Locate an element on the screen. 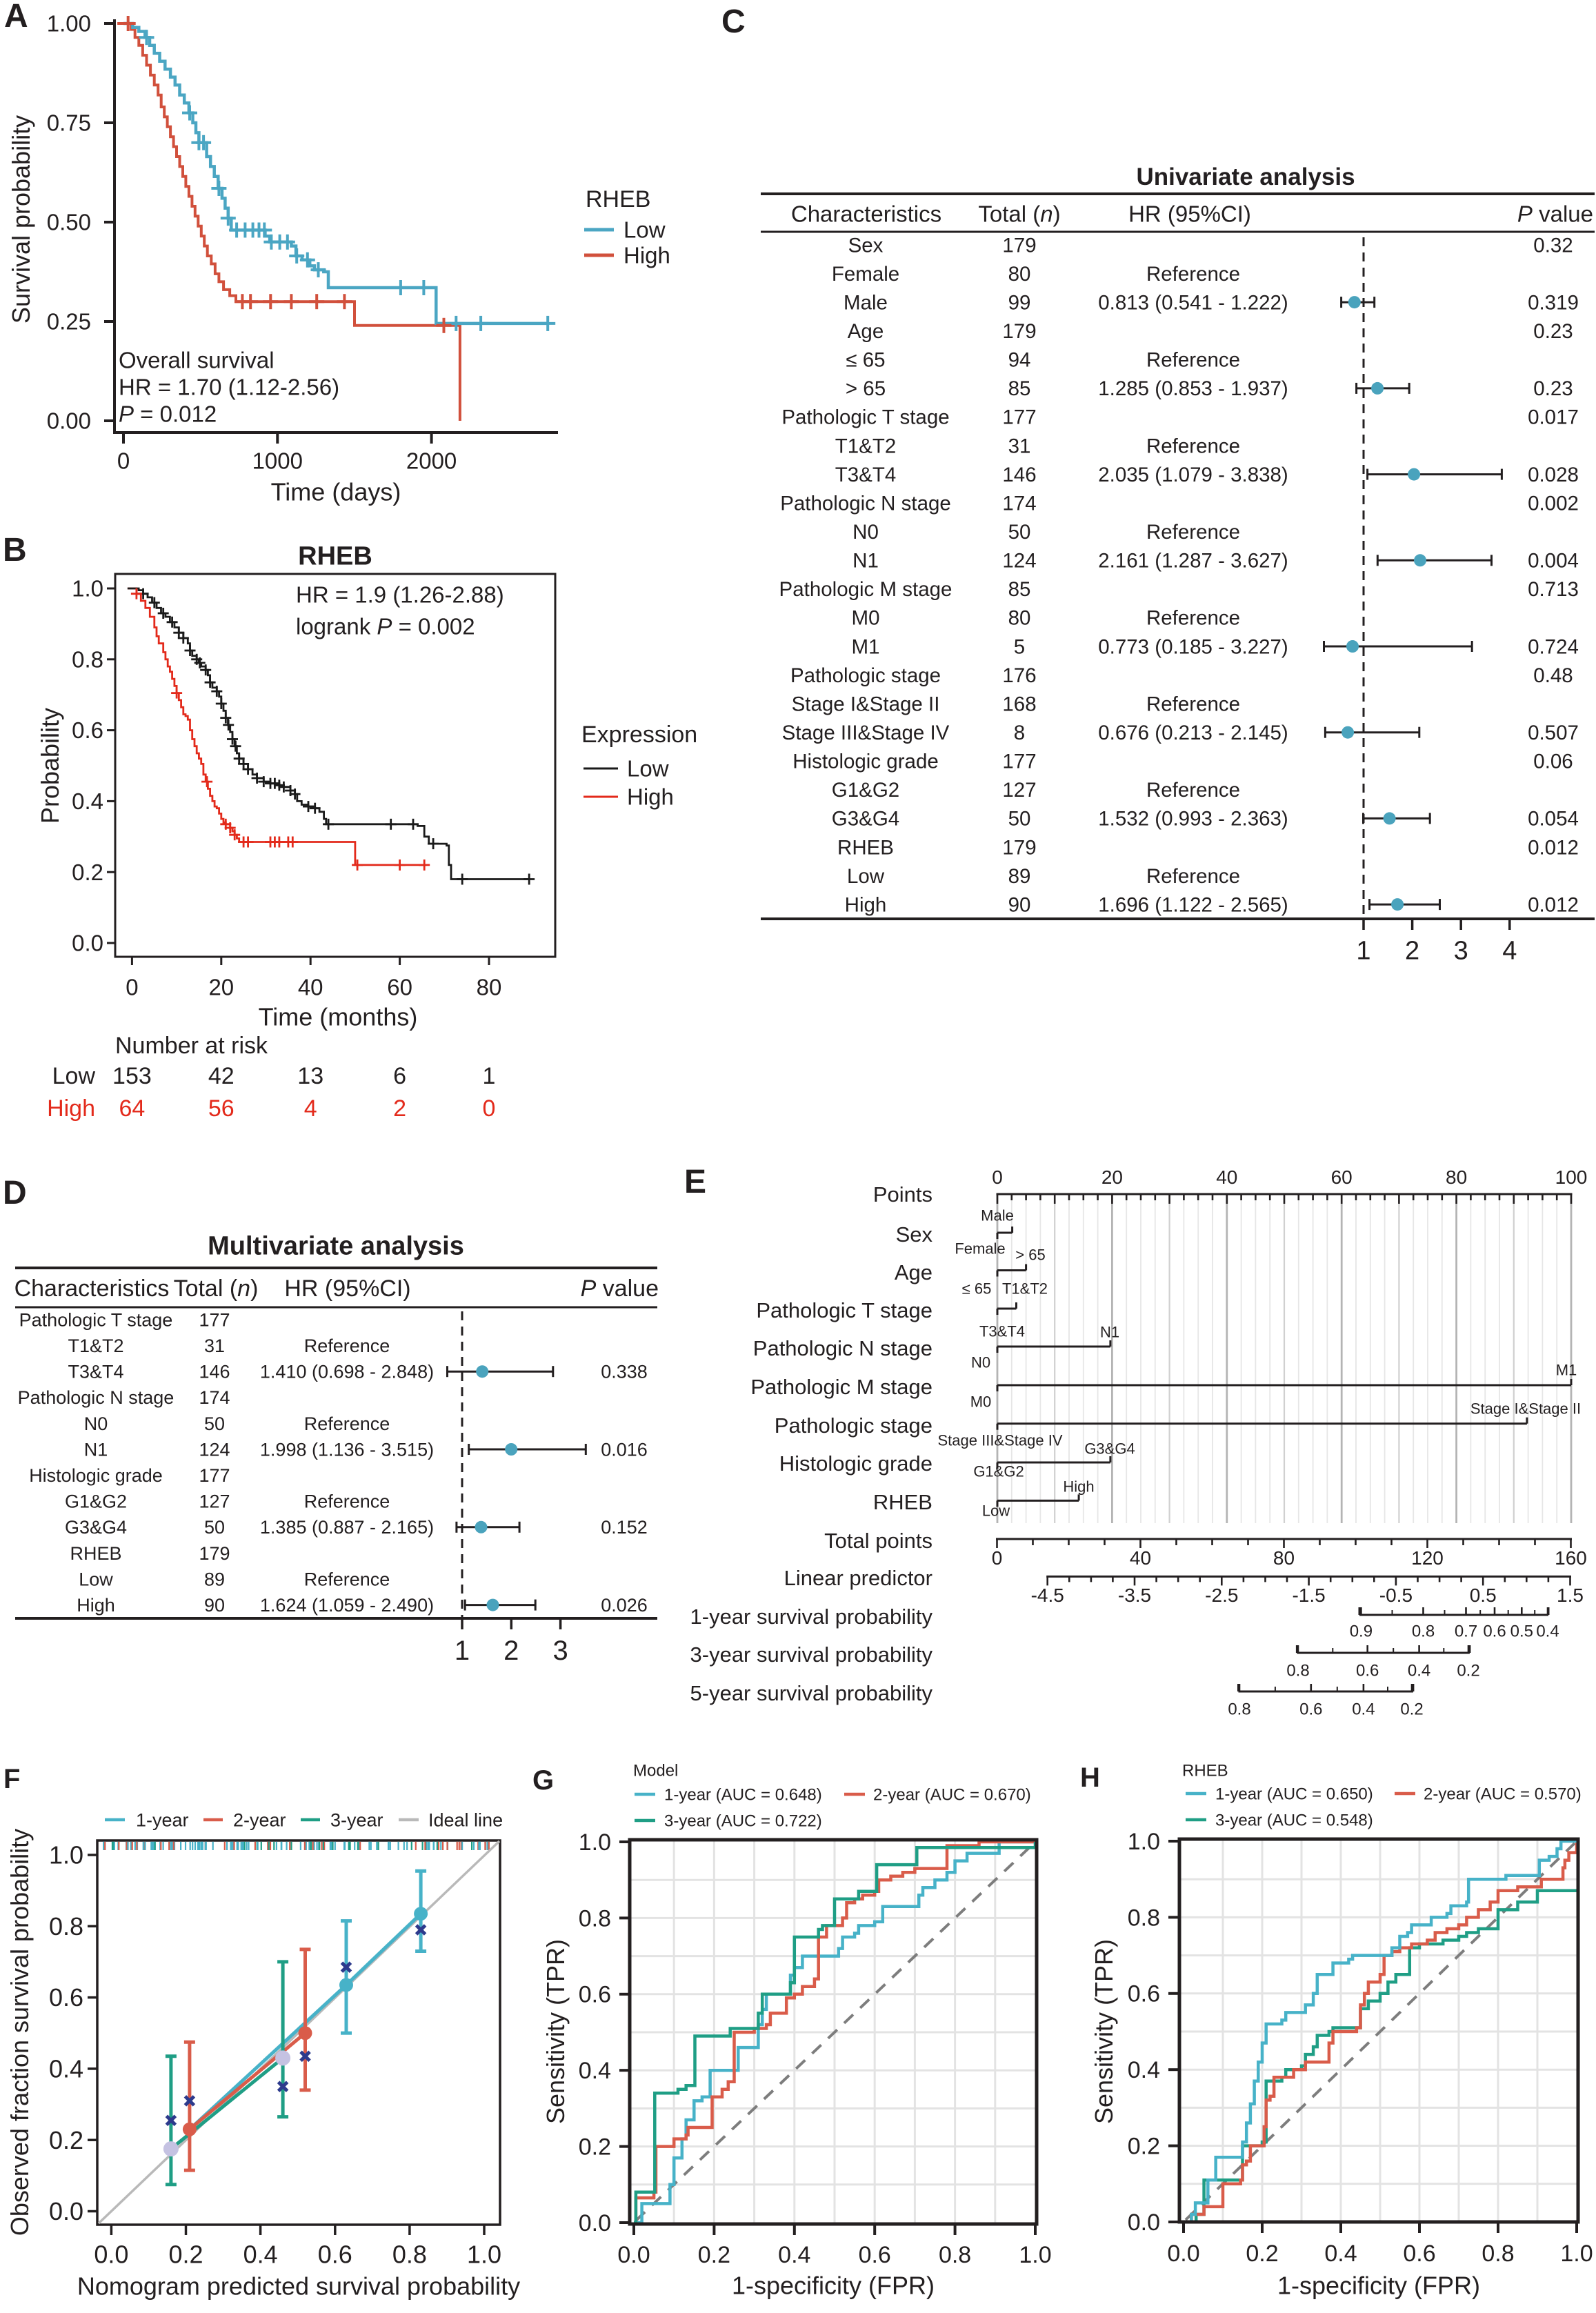 This screenshot has height=2313, width=1596. svg-text: 50 is located at coordinates (214, 1527).